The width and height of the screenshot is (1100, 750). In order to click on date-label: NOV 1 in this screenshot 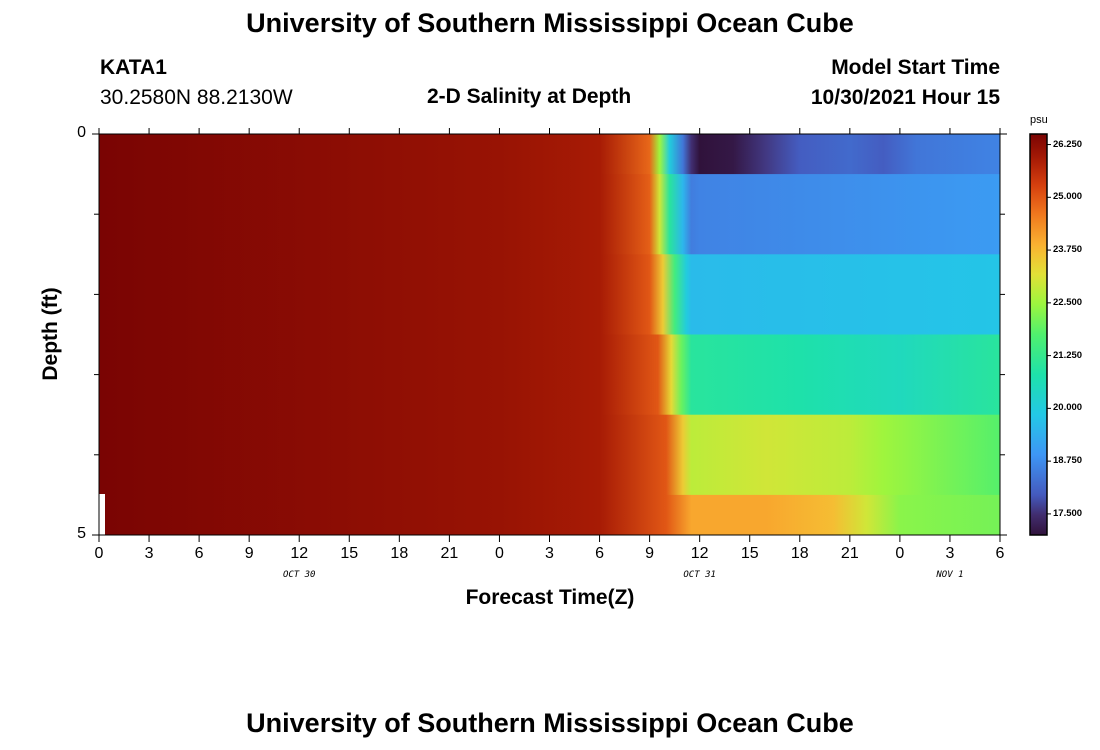, I will do `click(950, 575)`.